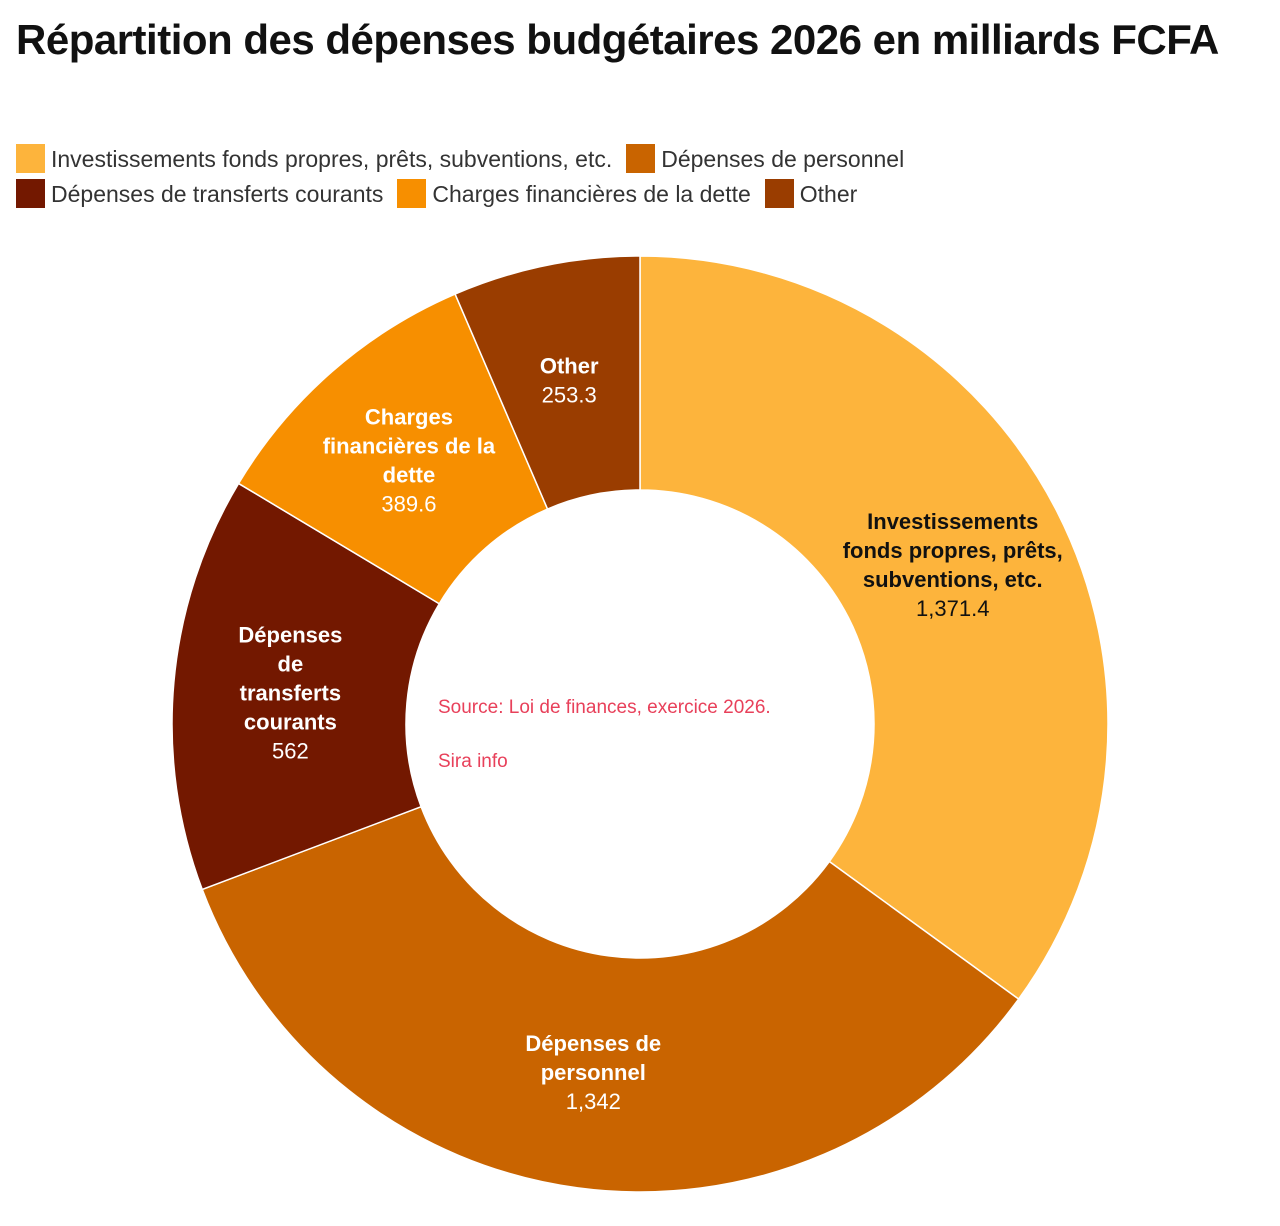 The image size is (1280, 1226). Describe the element at coordinates (473, 761) in the screenshot. I see `credit-note: Sira info` at that location.